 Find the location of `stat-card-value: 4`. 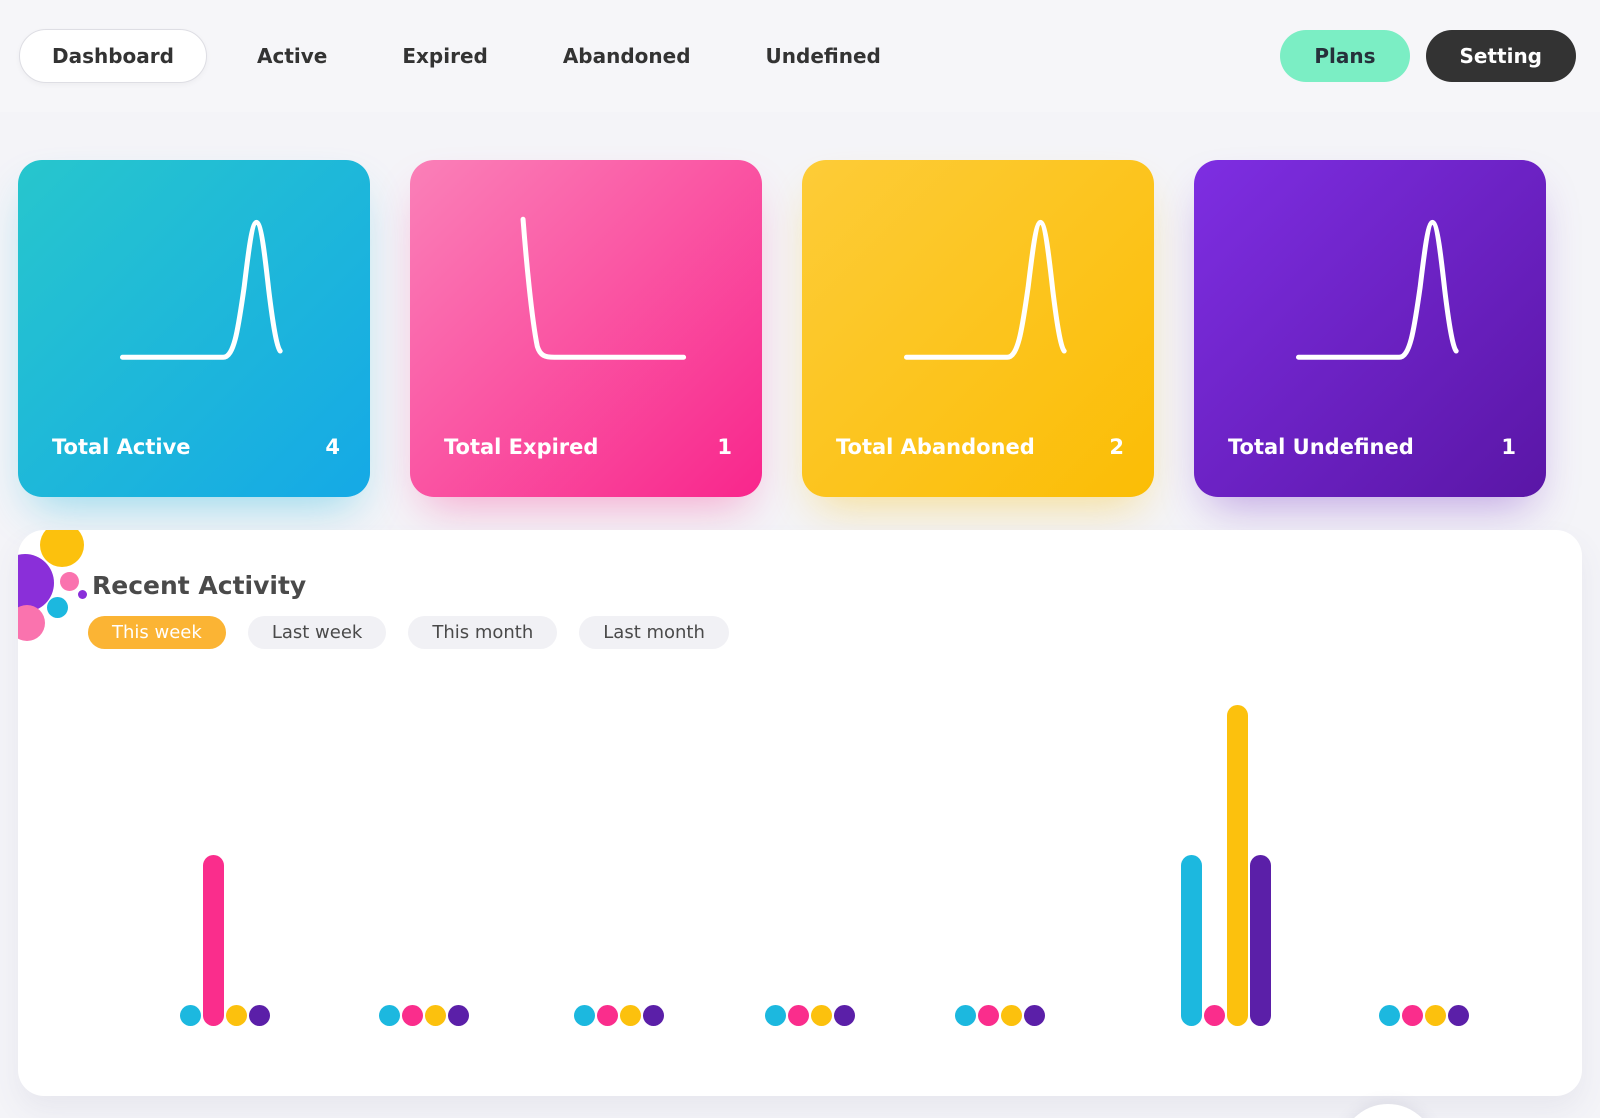

stat-card-value: 4 is located at coordinates (332, 447).